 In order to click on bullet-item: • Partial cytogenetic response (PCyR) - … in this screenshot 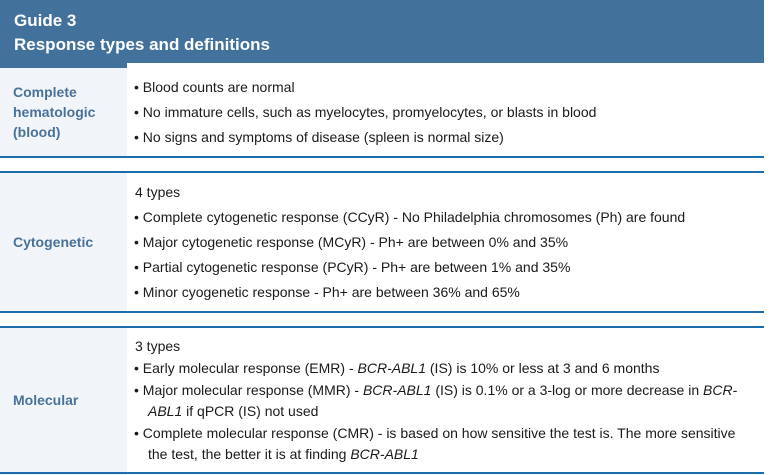, I will do `click(446, 267)`.